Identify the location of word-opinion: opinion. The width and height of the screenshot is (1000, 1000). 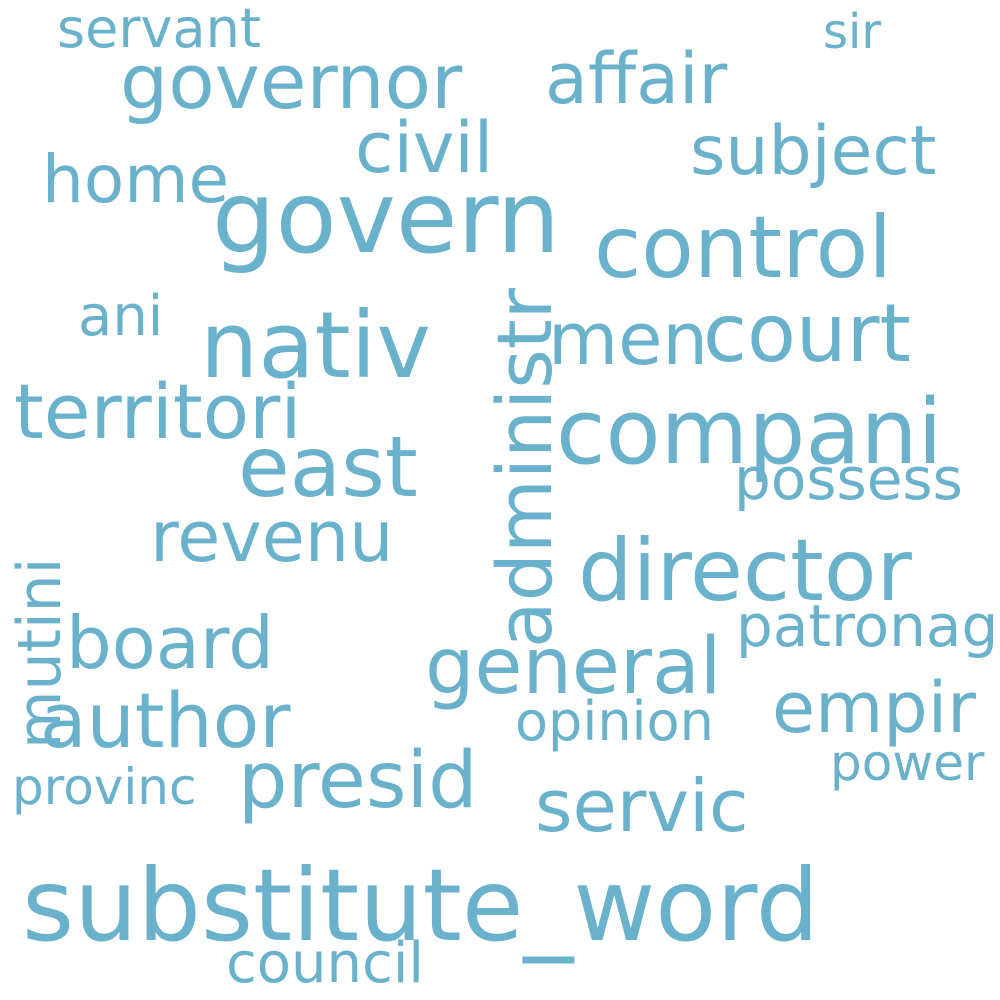
(614, 721).